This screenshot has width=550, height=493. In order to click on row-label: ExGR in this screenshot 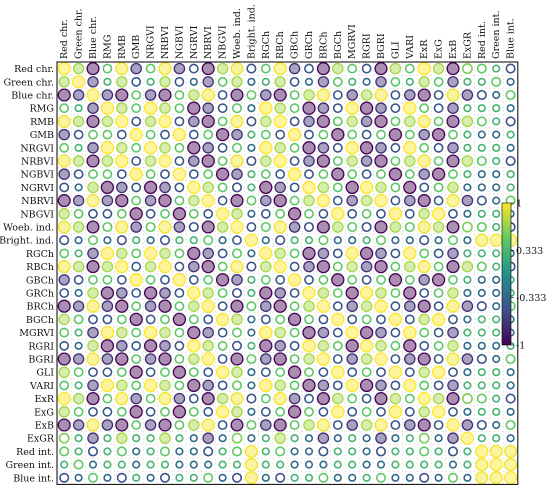, I will do `click(41, 439)`.